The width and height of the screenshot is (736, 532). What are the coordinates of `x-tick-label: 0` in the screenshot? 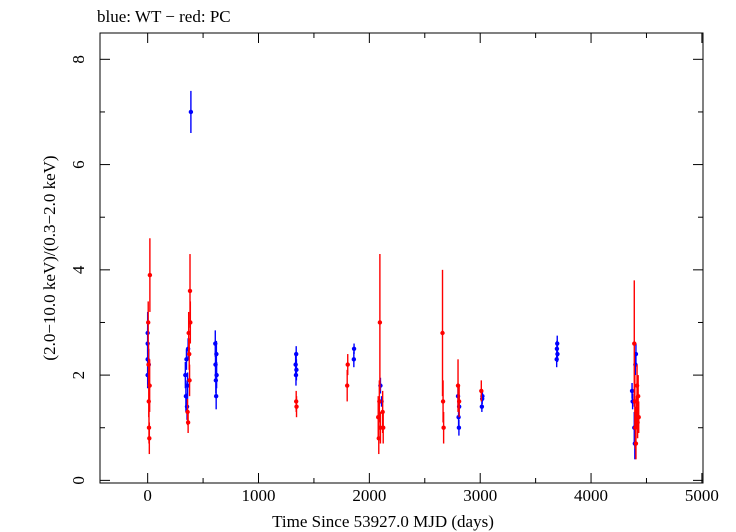 It's located at (147, 495).